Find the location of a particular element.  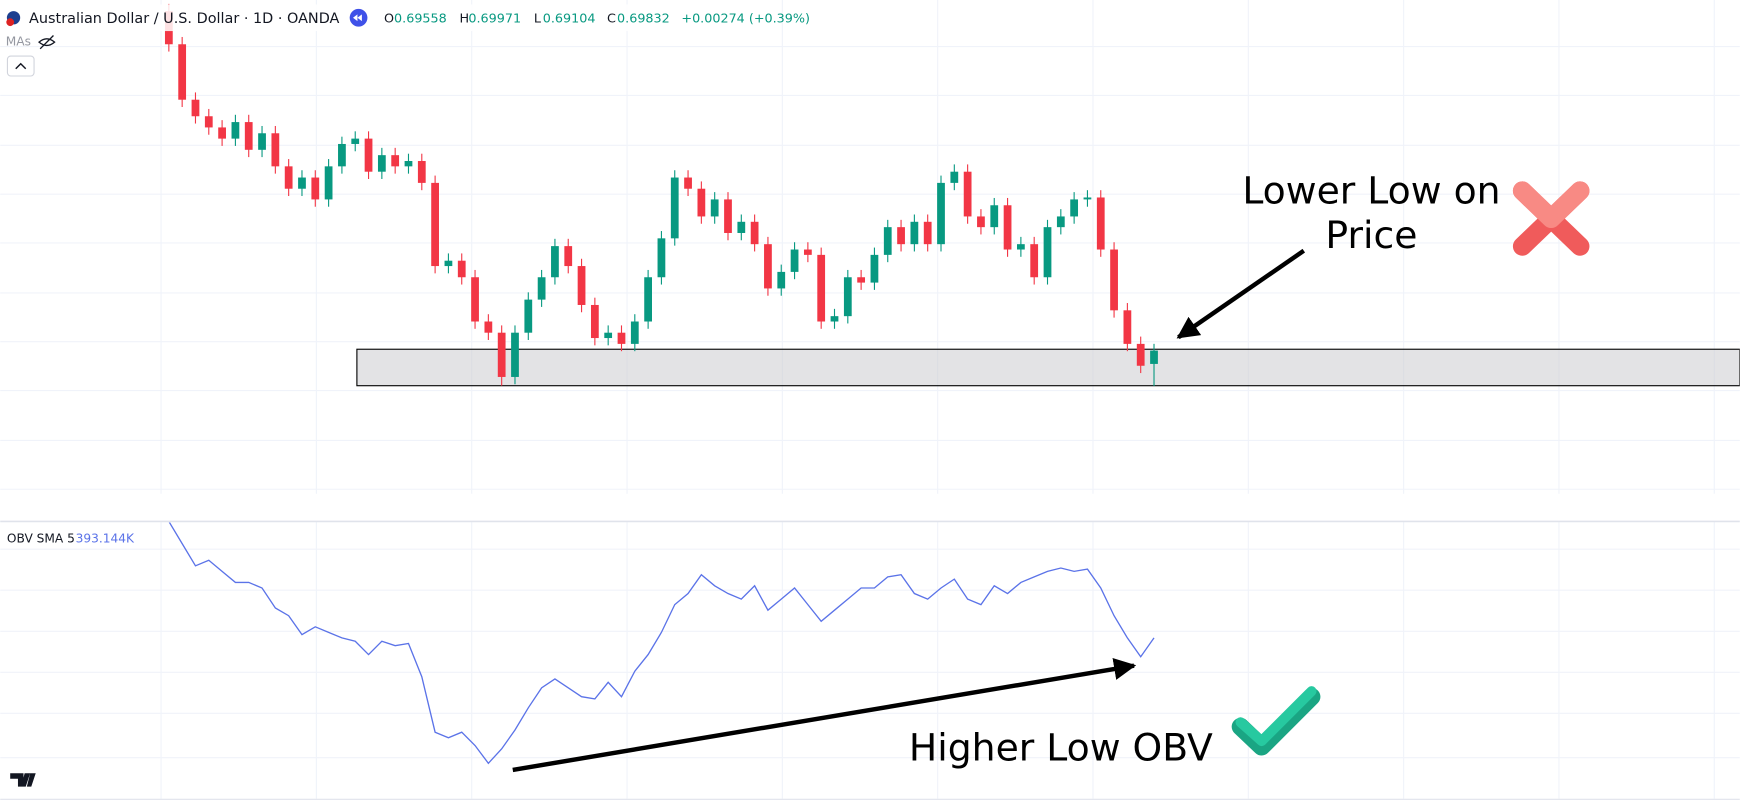

support-zone is located at coordinates (1048, 367).